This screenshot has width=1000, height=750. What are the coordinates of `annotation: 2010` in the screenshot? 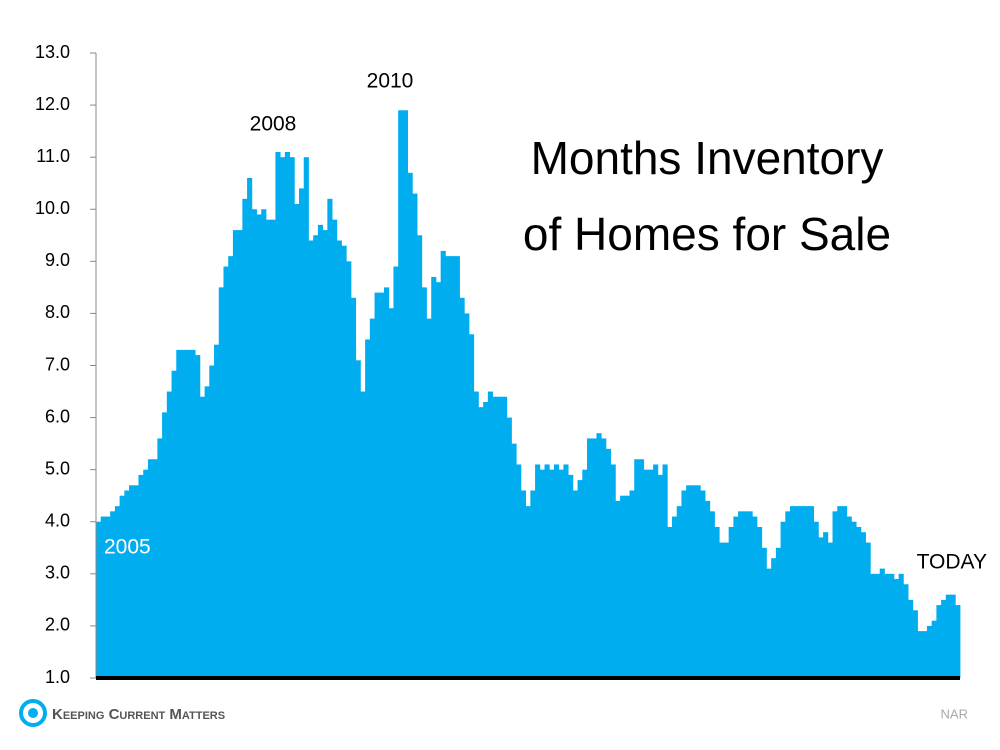 It's located at (390, 81).